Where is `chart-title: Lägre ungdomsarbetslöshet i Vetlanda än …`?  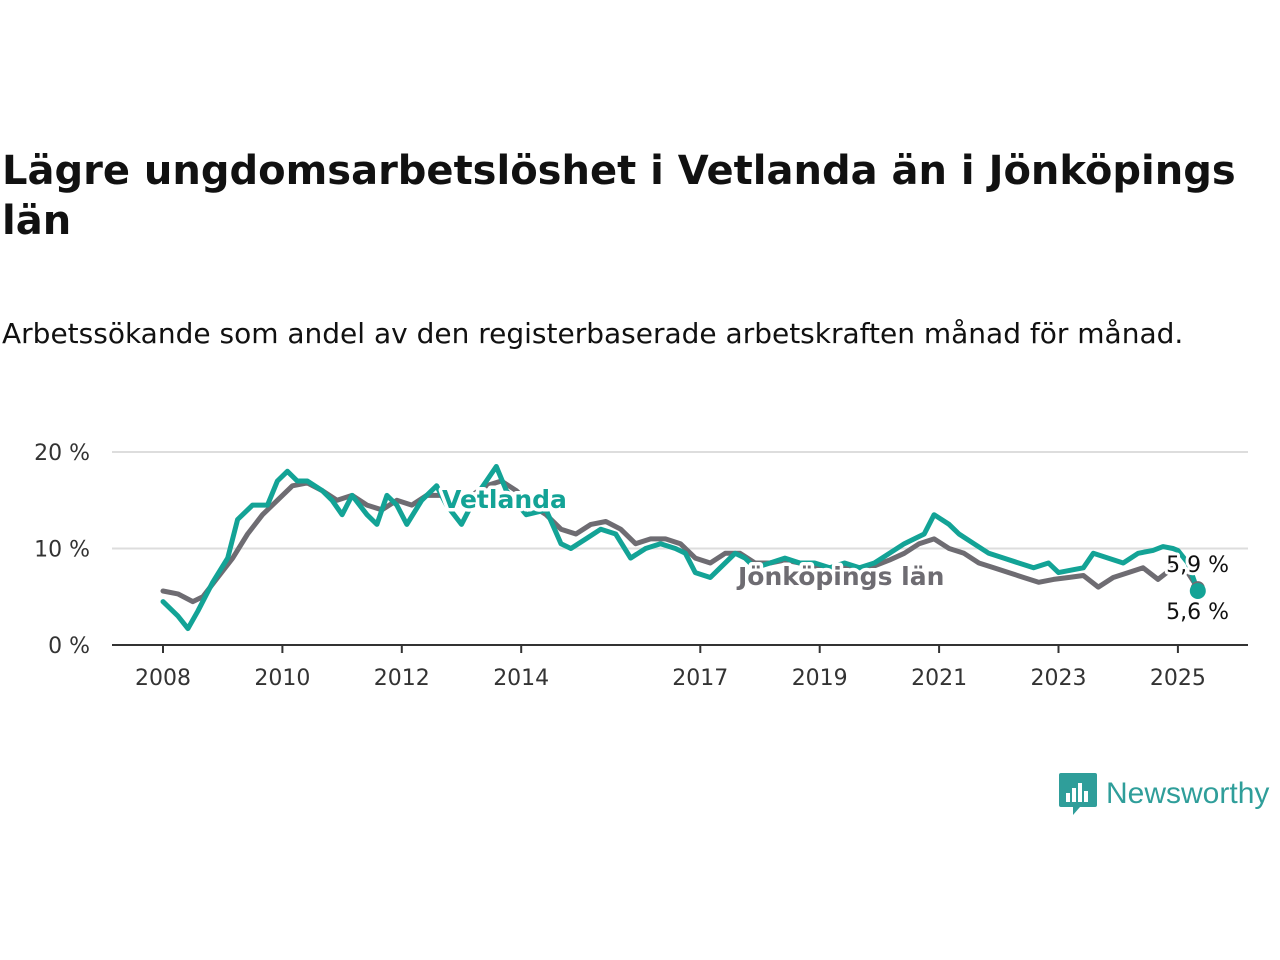
chart-title: Lägre ungdomsarbetslöshet i Vetlanda än … is located at coordinates (619, 196).